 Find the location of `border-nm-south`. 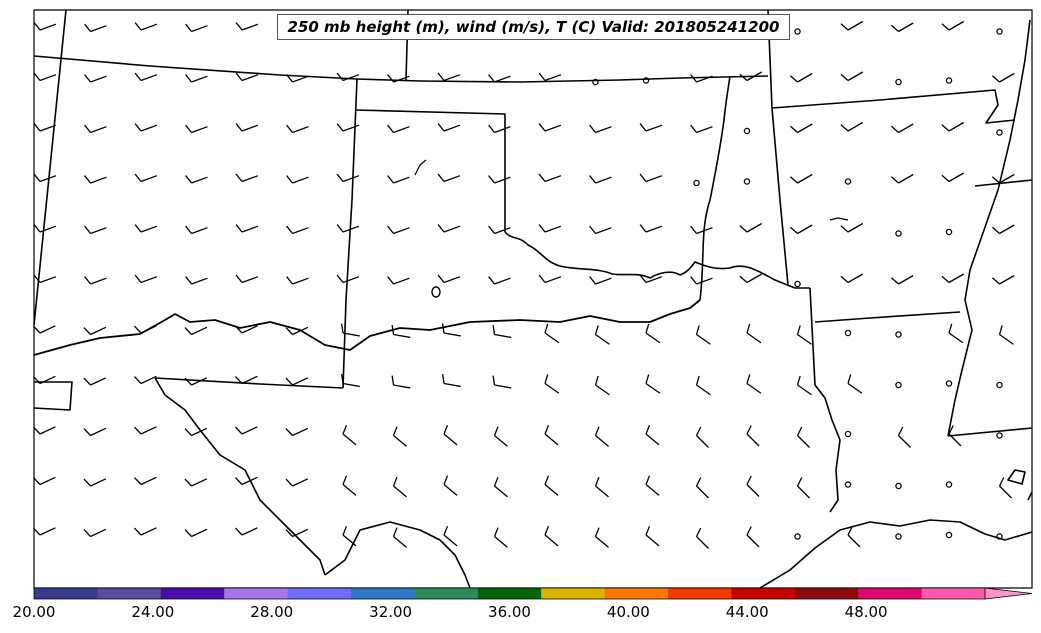

border-nm-south is located at coordinates (249, 383).